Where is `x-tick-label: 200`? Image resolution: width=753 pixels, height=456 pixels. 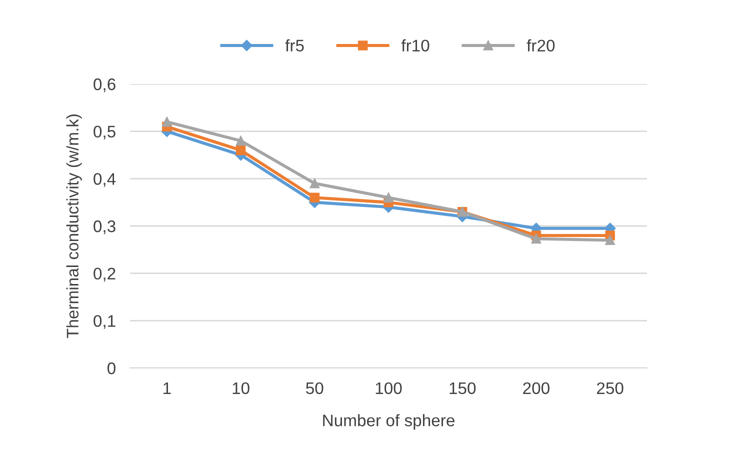 x-tick-label: 200 is located at coordinates (536, 388).